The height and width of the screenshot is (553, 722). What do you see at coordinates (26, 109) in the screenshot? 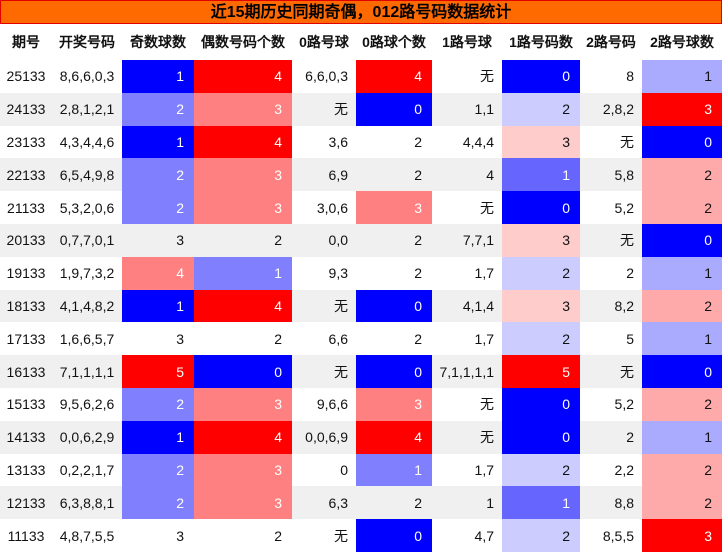
I see `cell: 24133` at bounding box center [26, 109].